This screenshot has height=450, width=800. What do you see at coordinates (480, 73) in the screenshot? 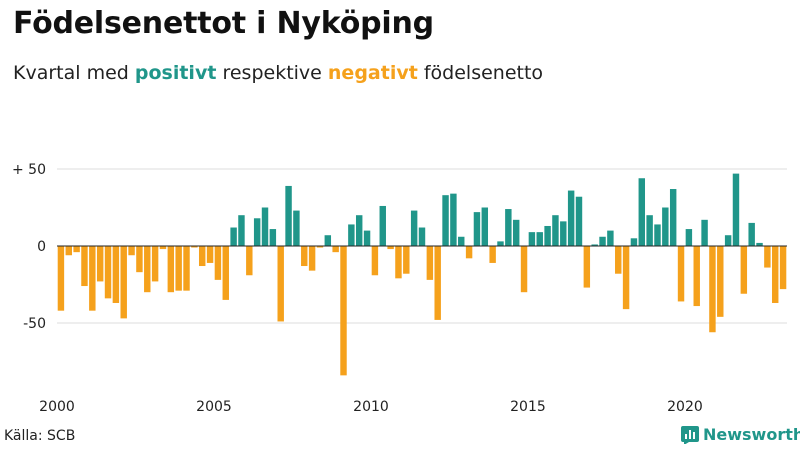
I see `subtitle-suffix: födelsenetto` at bounding box center [480, 73].